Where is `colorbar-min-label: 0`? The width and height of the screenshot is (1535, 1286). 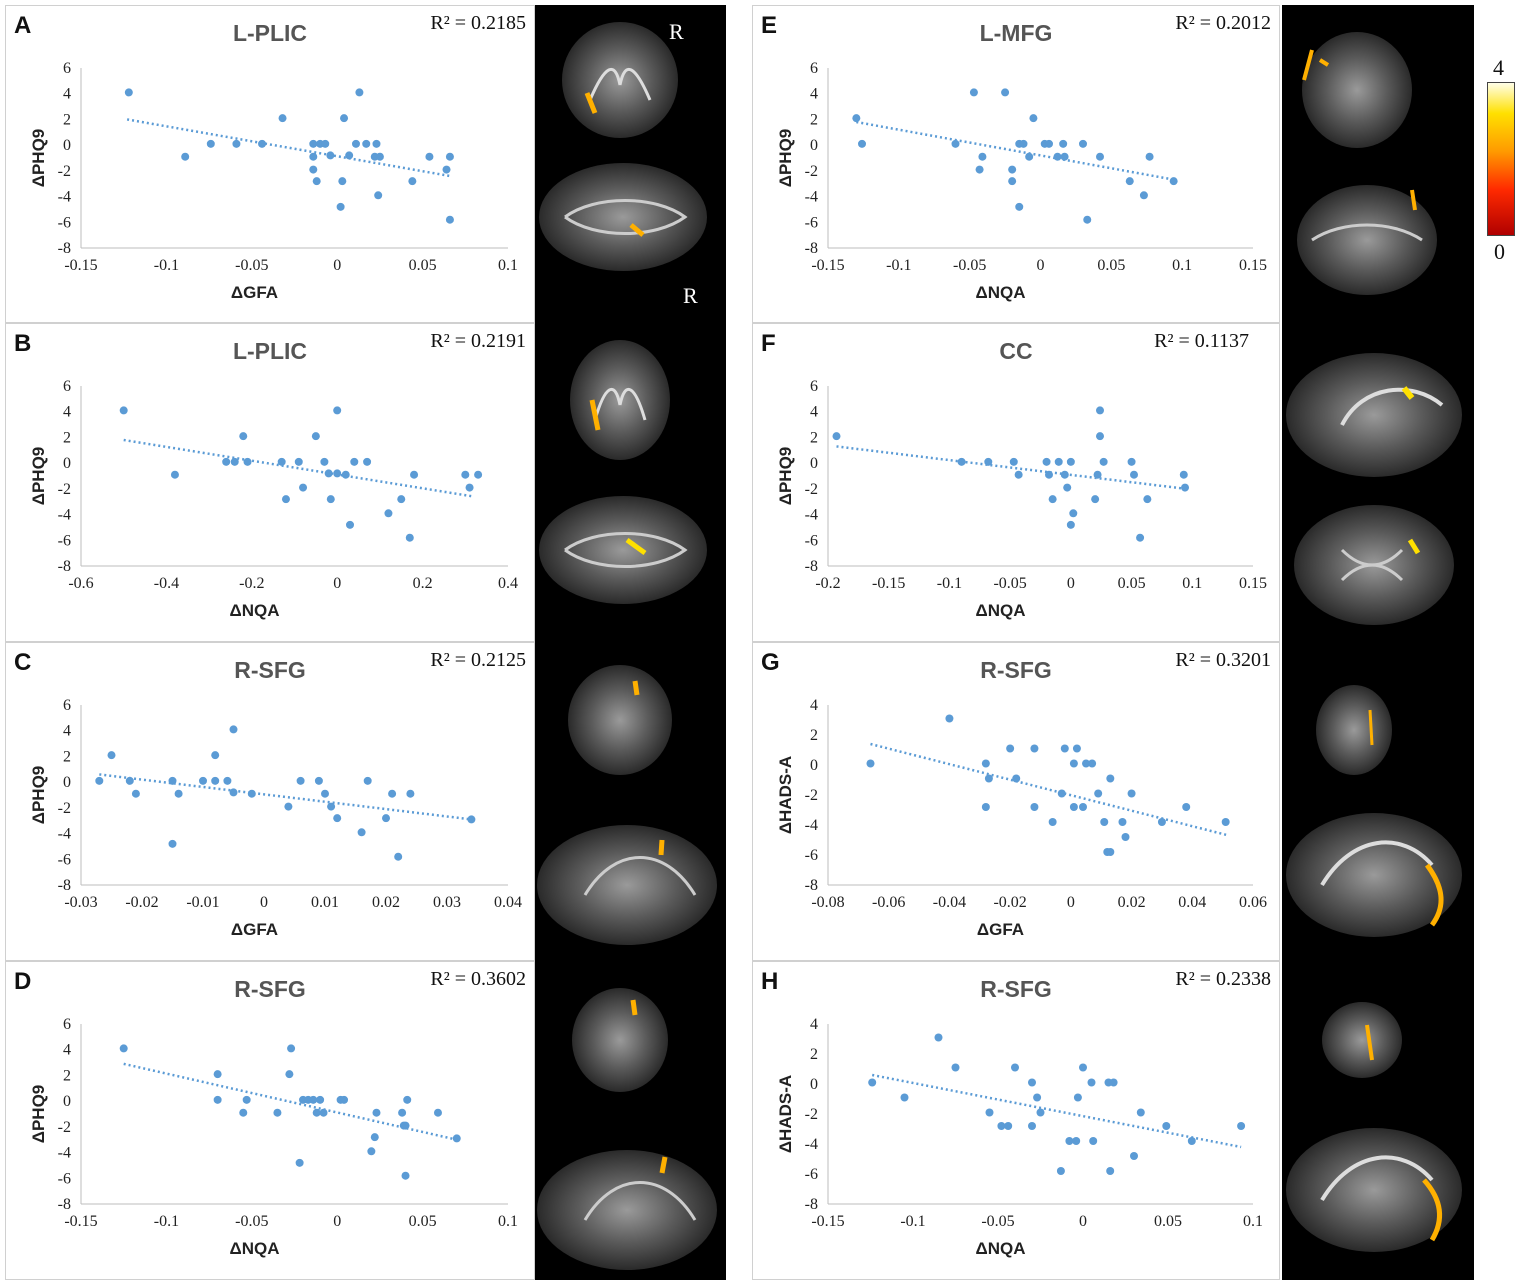
colorbar-min-label: 0 is located at coordinates (1499, 251).